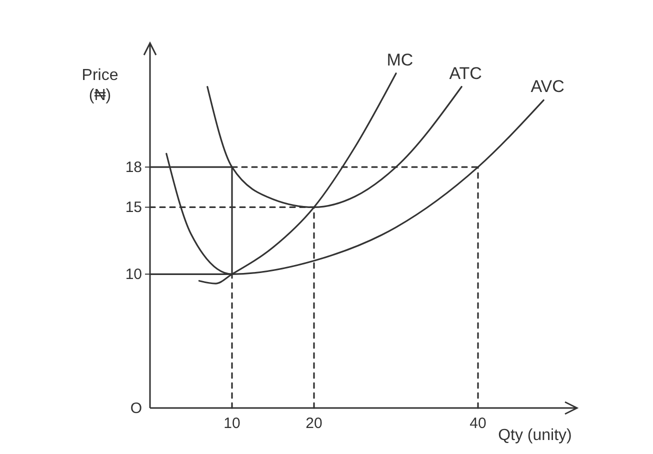 This screenshot has height=454, width=653. Describe the element at coordinates (133, 207) in the screenshot. I see `y-tick-label: 15` at that location.